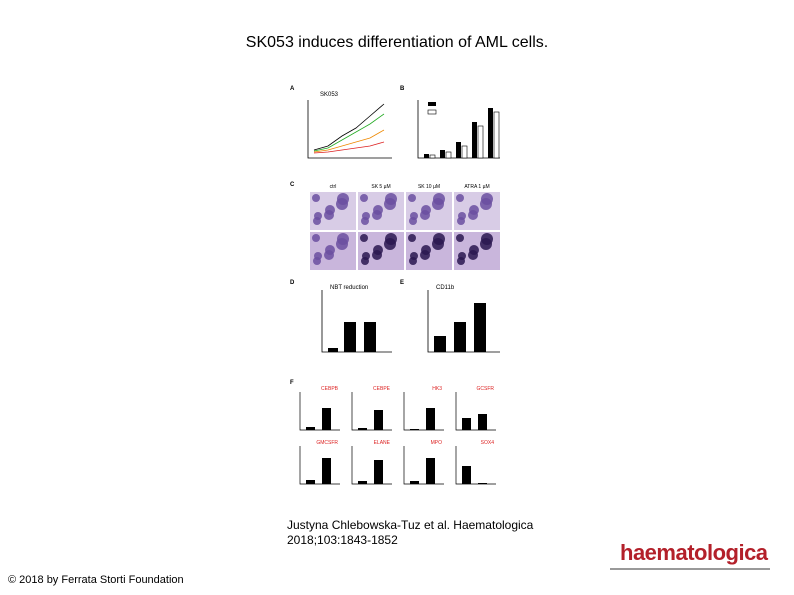  Describe the element at coordinates (96, 580) in the screenshot. I see `copyright: © 2018 by Ferrata Storti Foundation` at that location.